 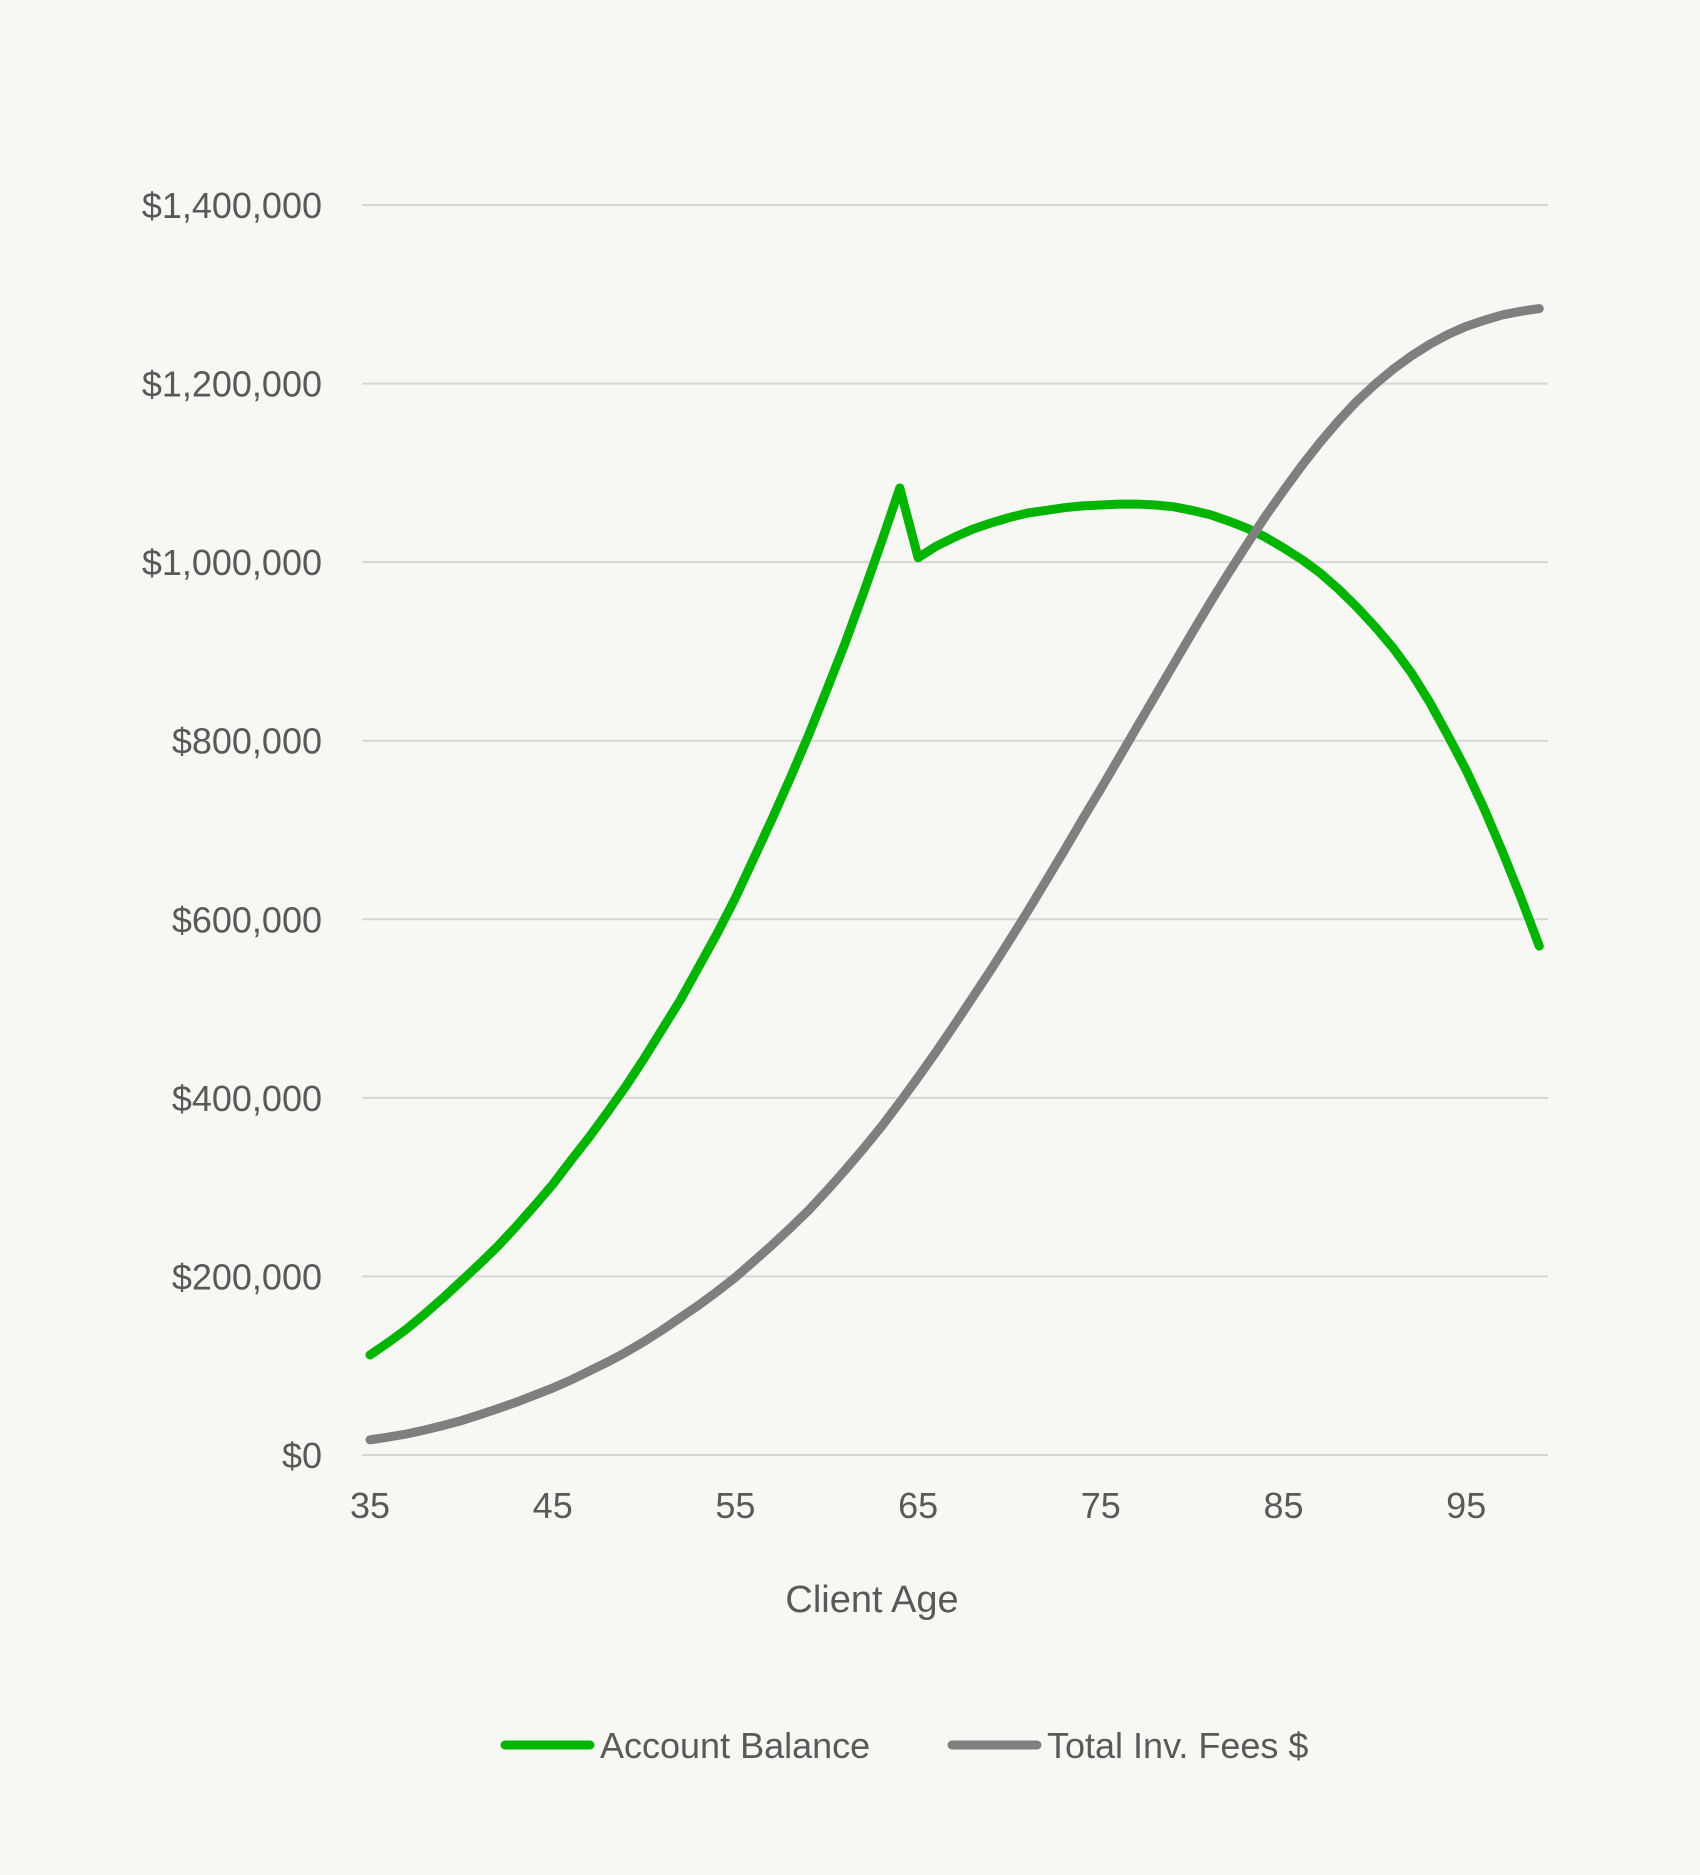 What do you see at coordinates (232, 205) in the screenshot?
I see `y-tick-label: $1,400,000` at bounding box center [232, 205].